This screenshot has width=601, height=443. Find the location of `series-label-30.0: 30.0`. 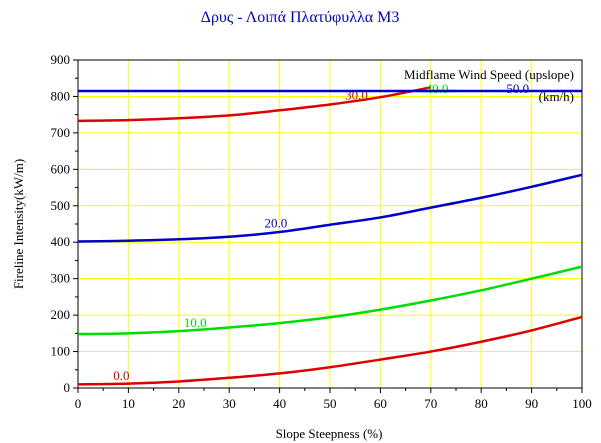

series-label-30.0: 30.0 is located at coordinates (356, 94).